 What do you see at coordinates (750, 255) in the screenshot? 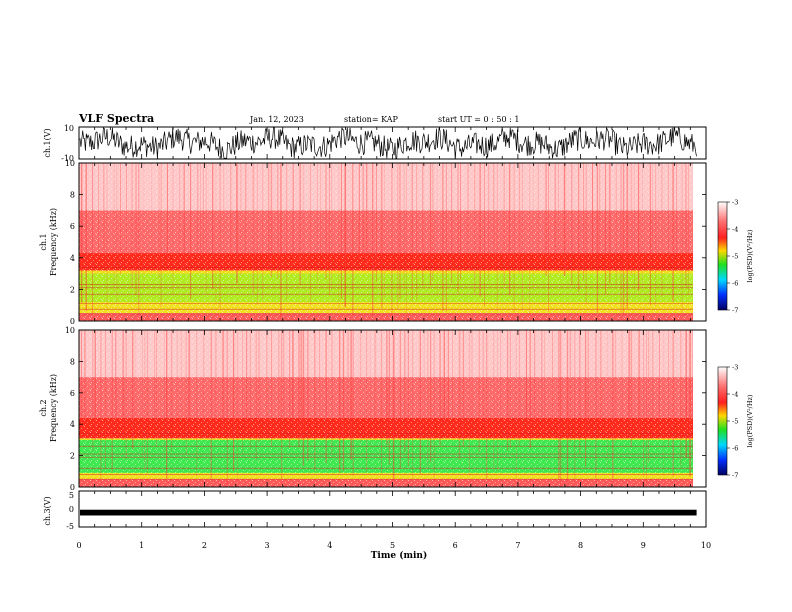
I see `colorbar-label: log(PSD)(V²/Hz)` at bounding box center [750, 255].